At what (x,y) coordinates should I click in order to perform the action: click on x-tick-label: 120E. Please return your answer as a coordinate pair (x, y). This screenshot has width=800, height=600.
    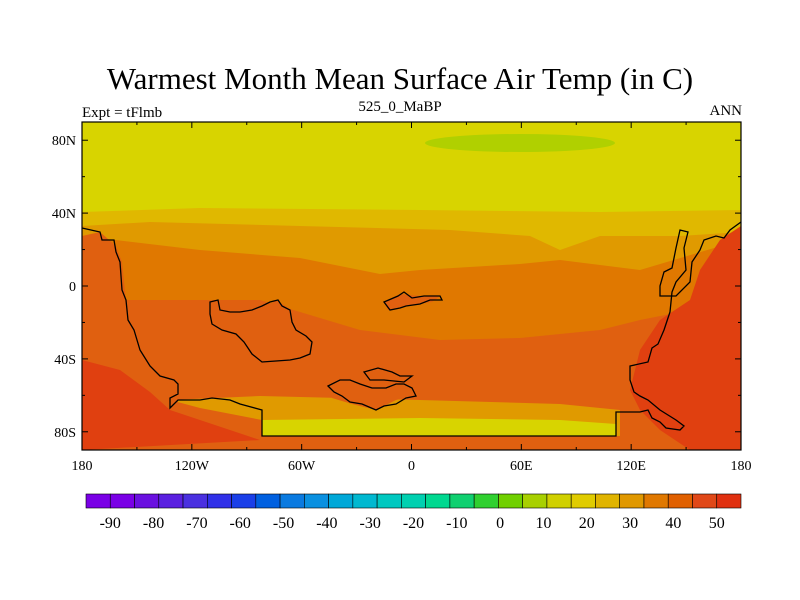
    Looking at the image, I should click on (631, 466).